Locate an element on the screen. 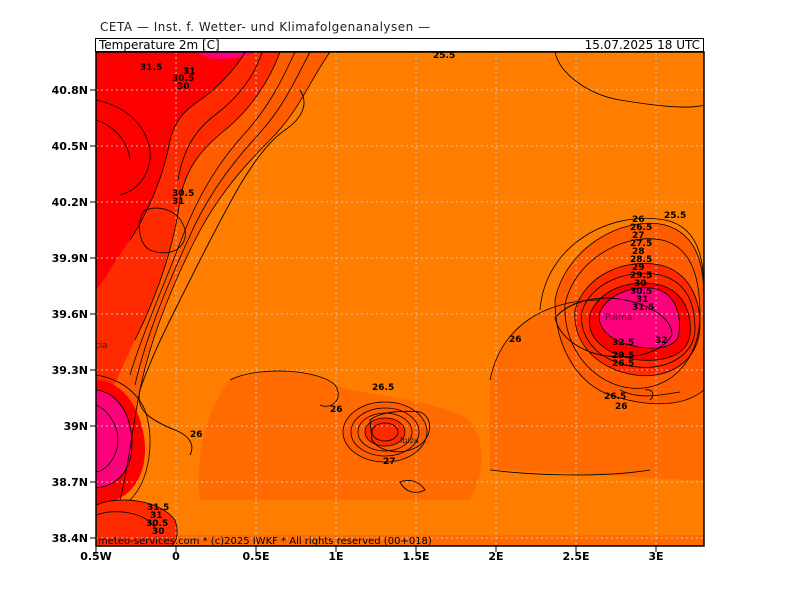 This screenshot has height=600, width=800. lon-label: 0 is located at coordinates (176, 556).